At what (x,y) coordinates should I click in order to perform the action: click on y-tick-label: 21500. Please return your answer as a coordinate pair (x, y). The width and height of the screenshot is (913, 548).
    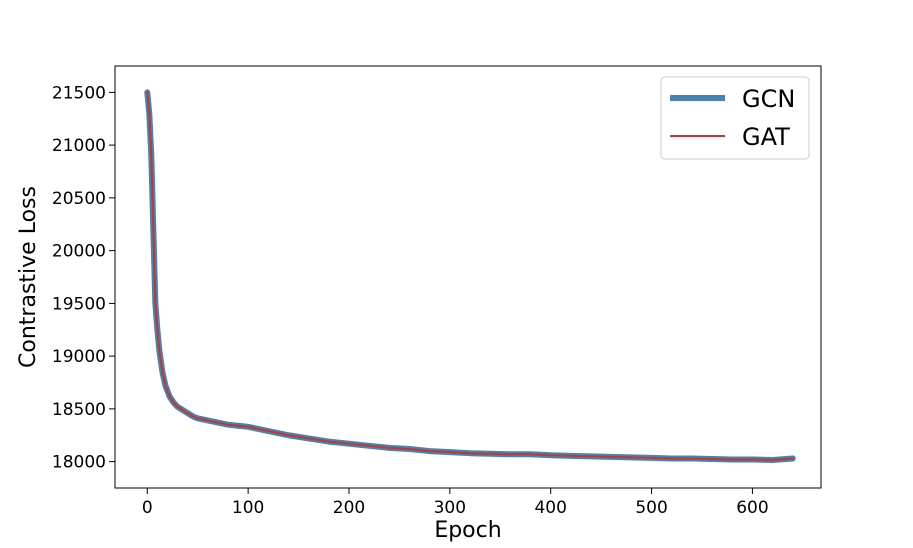
    Looking at the image, I should click on (79, 93).